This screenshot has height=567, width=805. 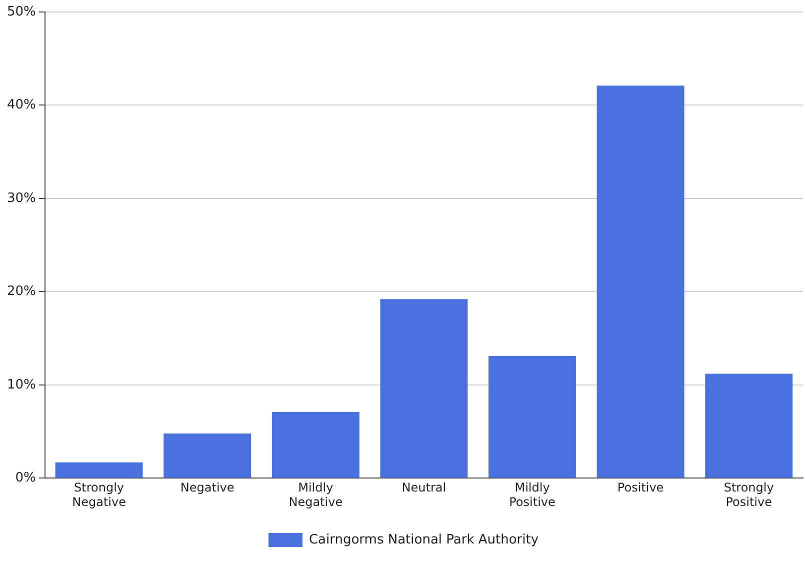 I want to click on x-tick-label: Positive, so click(x=640, y=487).